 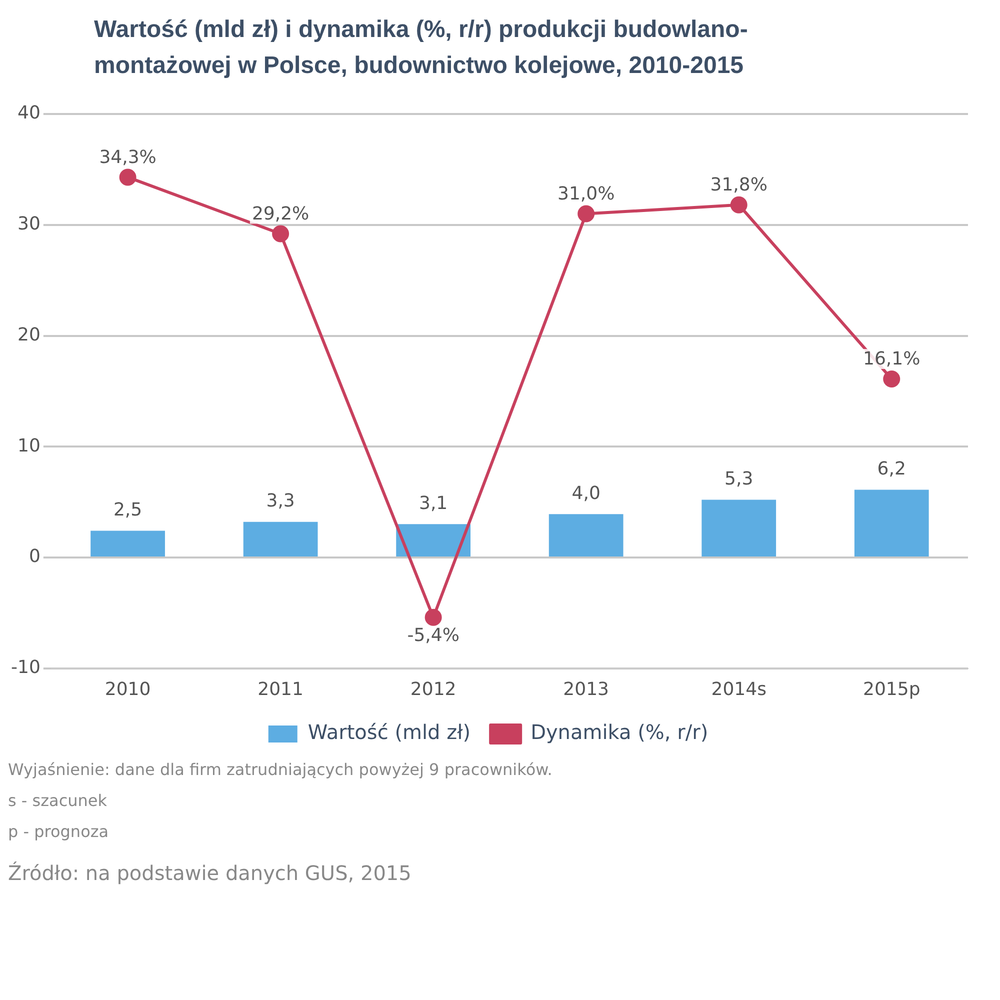 What do you see at coordinates (433, 689) in the screenshot?
I see `x-tick-label: 2012` at bounding box center [433, 689].